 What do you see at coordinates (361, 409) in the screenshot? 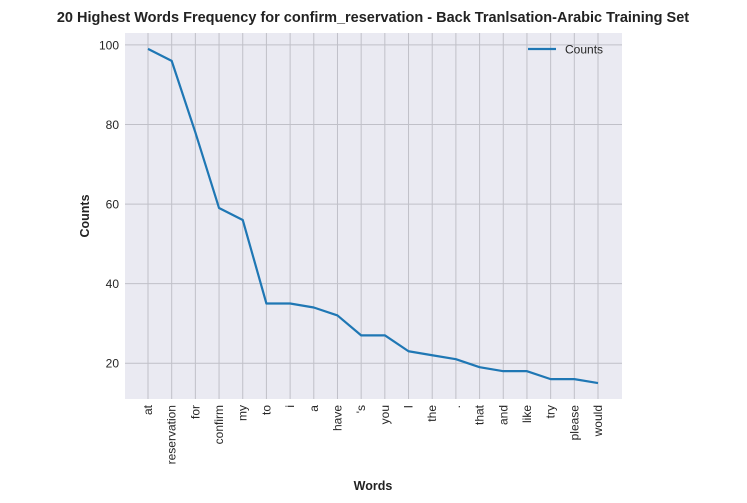
I see `x-tick-label: 's` at bounding box center [361, 409].